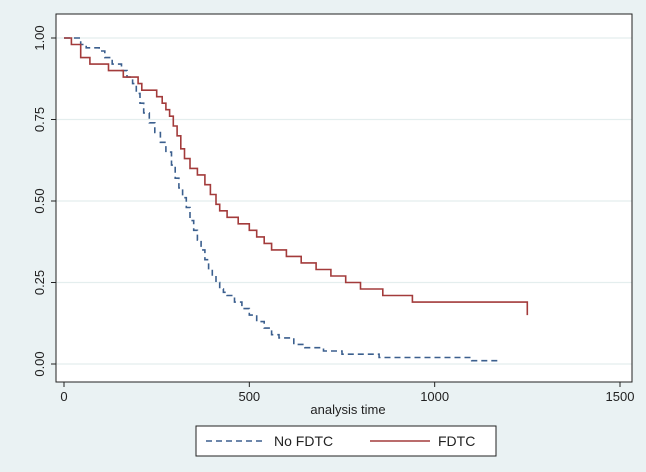 The image size is (646, 472). What do you see at coordinates (39, 37) in the screenshot?
I see `y-tick-label: 1.00` at bounding box center [39, 37].